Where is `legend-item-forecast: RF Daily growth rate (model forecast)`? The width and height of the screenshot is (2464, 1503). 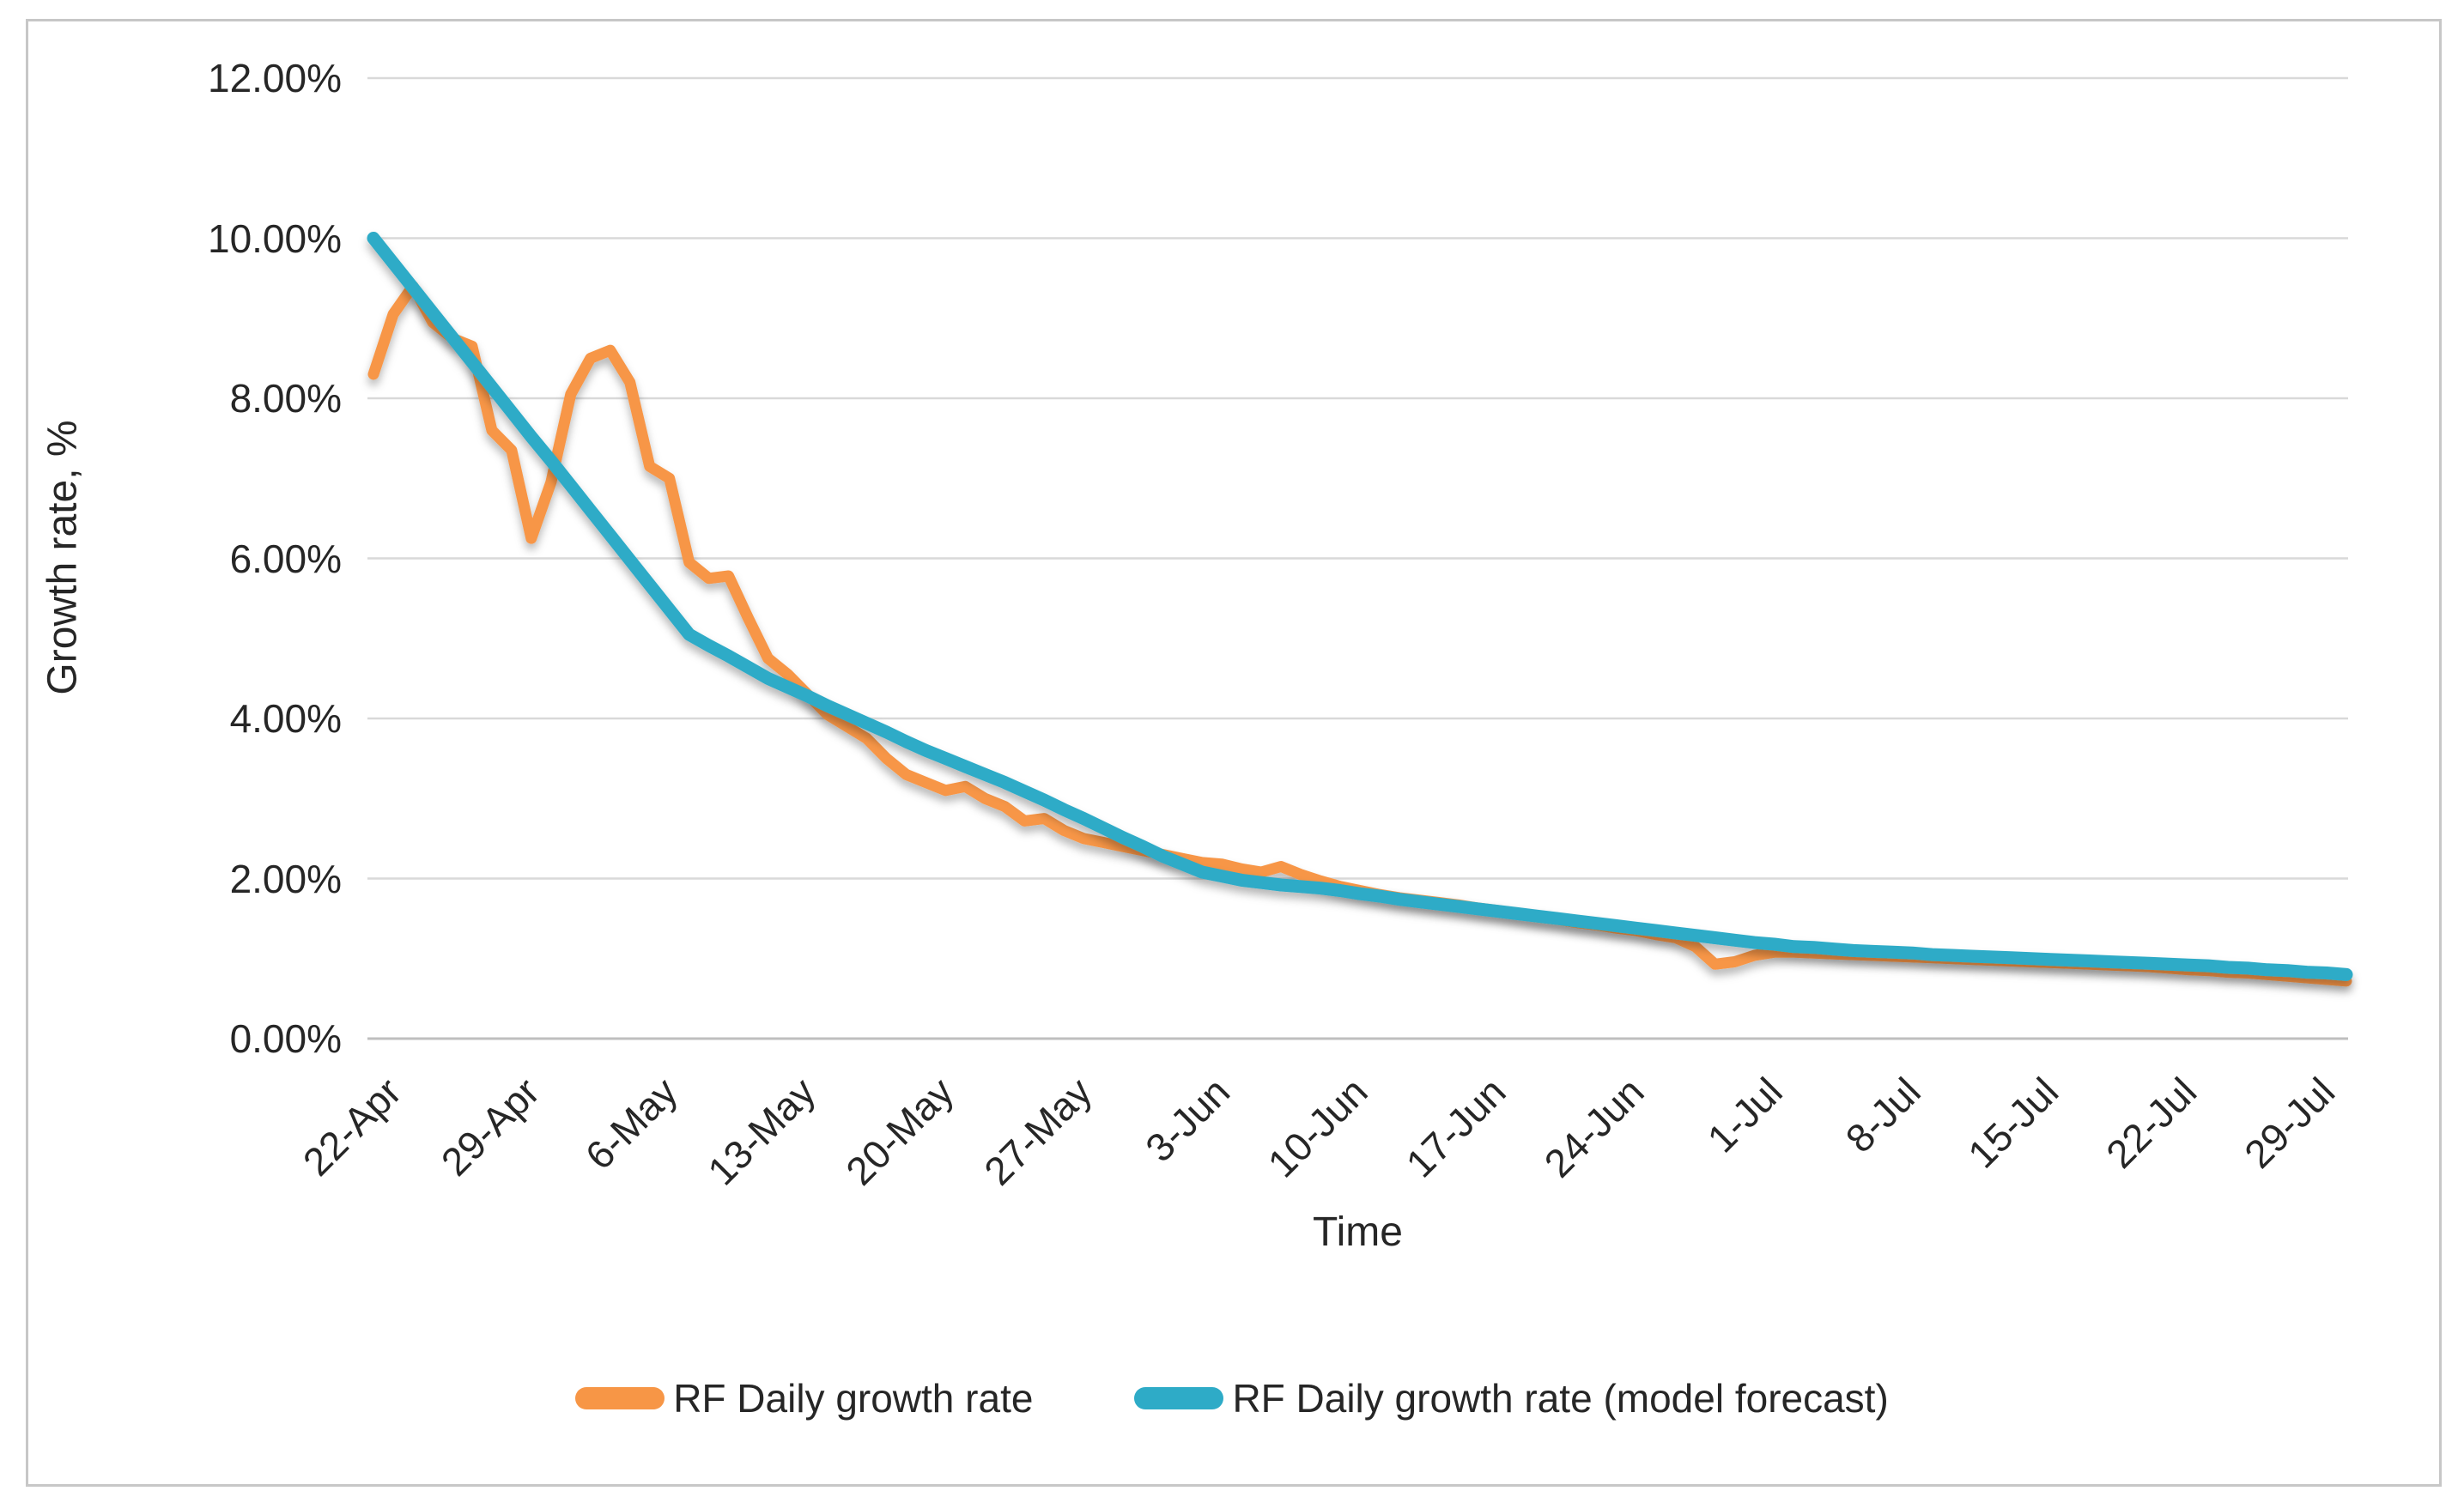
legend-item-forecast: RF Daily growth rate (model forecast) is located at coordinates (1511, 1398).